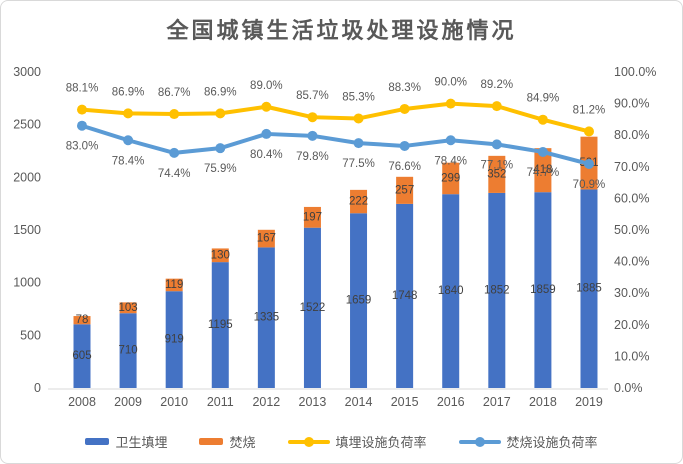  What do you see at coordinates (266, 133) in the screenshot?
I see `marker-incineration-load-rate-2012` at bounding box center [266, 133].